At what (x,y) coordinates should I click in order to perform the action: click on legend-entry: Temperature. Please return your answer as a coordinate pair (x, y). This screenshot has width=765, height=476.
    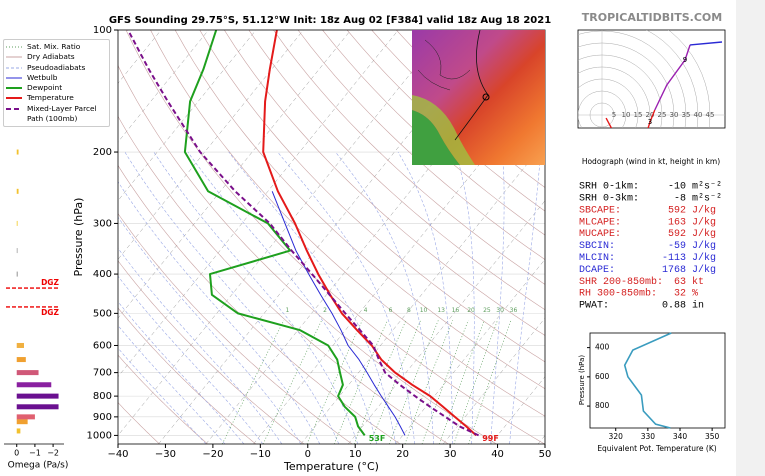
    Looking at the image, I should click on (56, 98).